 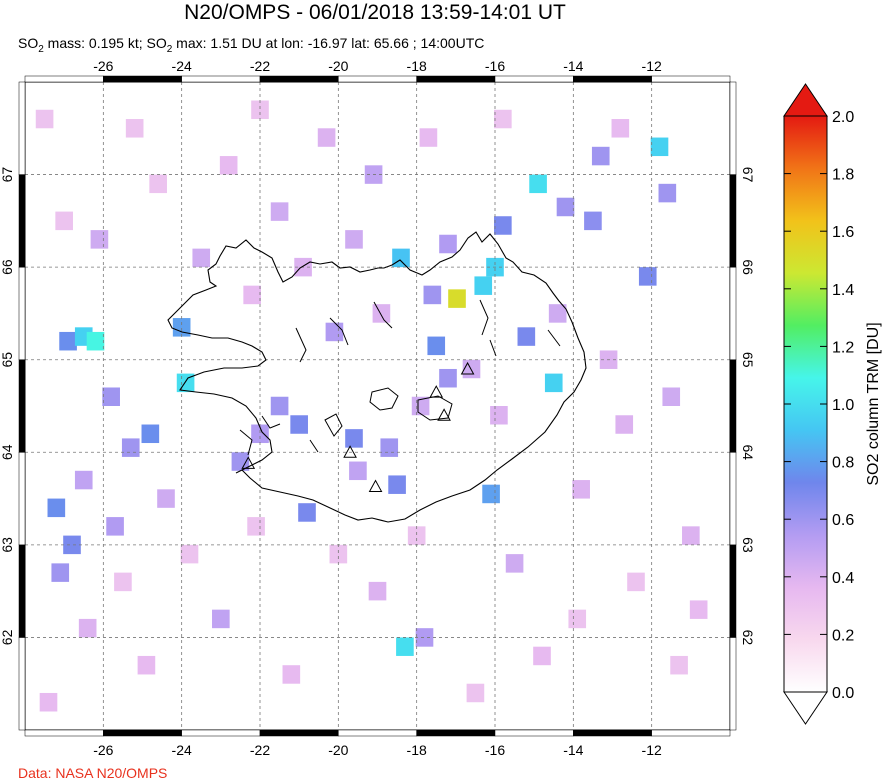 What do you see at coordinates (805, 708) in the screenshot?
I see `colorbar-min-extension` at bounding box center [805, 708].